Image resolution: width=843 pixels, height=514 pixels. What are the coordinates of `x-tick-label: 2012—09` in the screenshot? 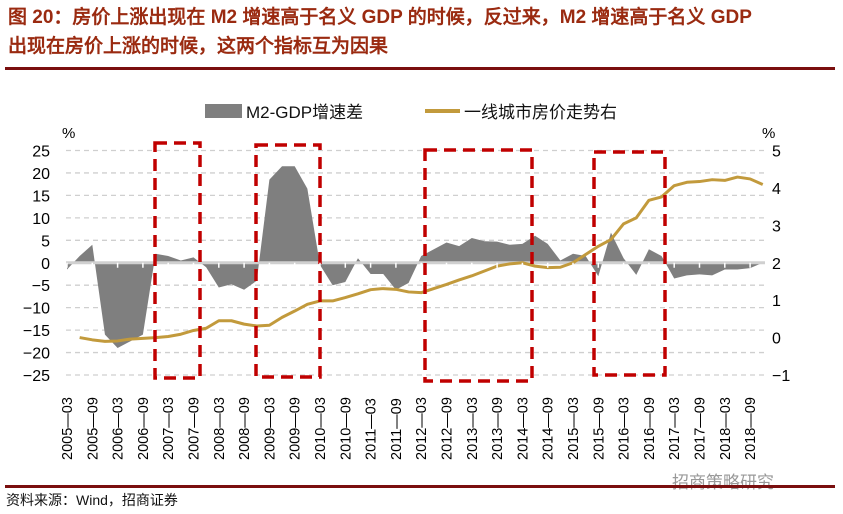 It's located at (448, 428).